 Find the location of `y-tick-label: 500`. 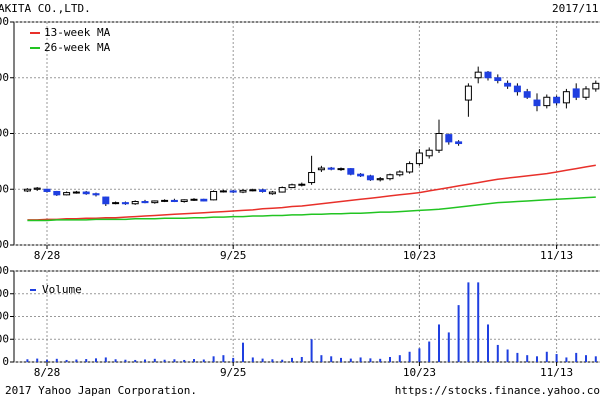

y-tick-label: 500 is located at coordinates (4, 188).